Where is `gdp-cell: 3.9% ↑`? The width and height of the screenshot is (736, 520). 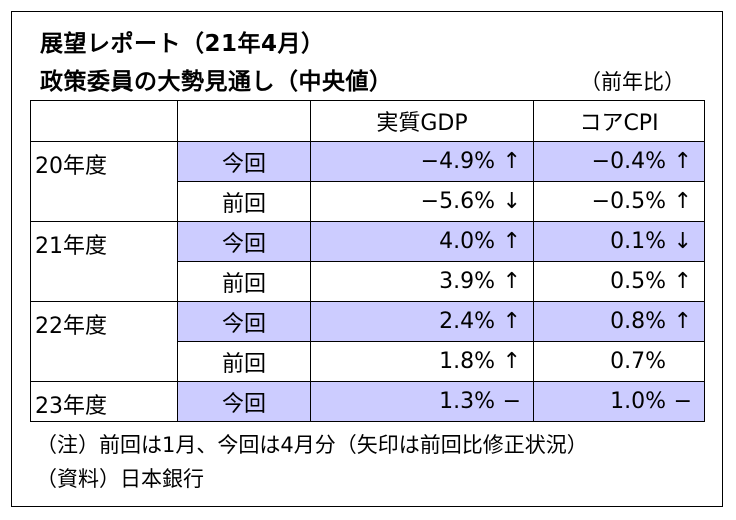 gdp-cell: 3.9% ↑ is located at coordinates (422, 281).